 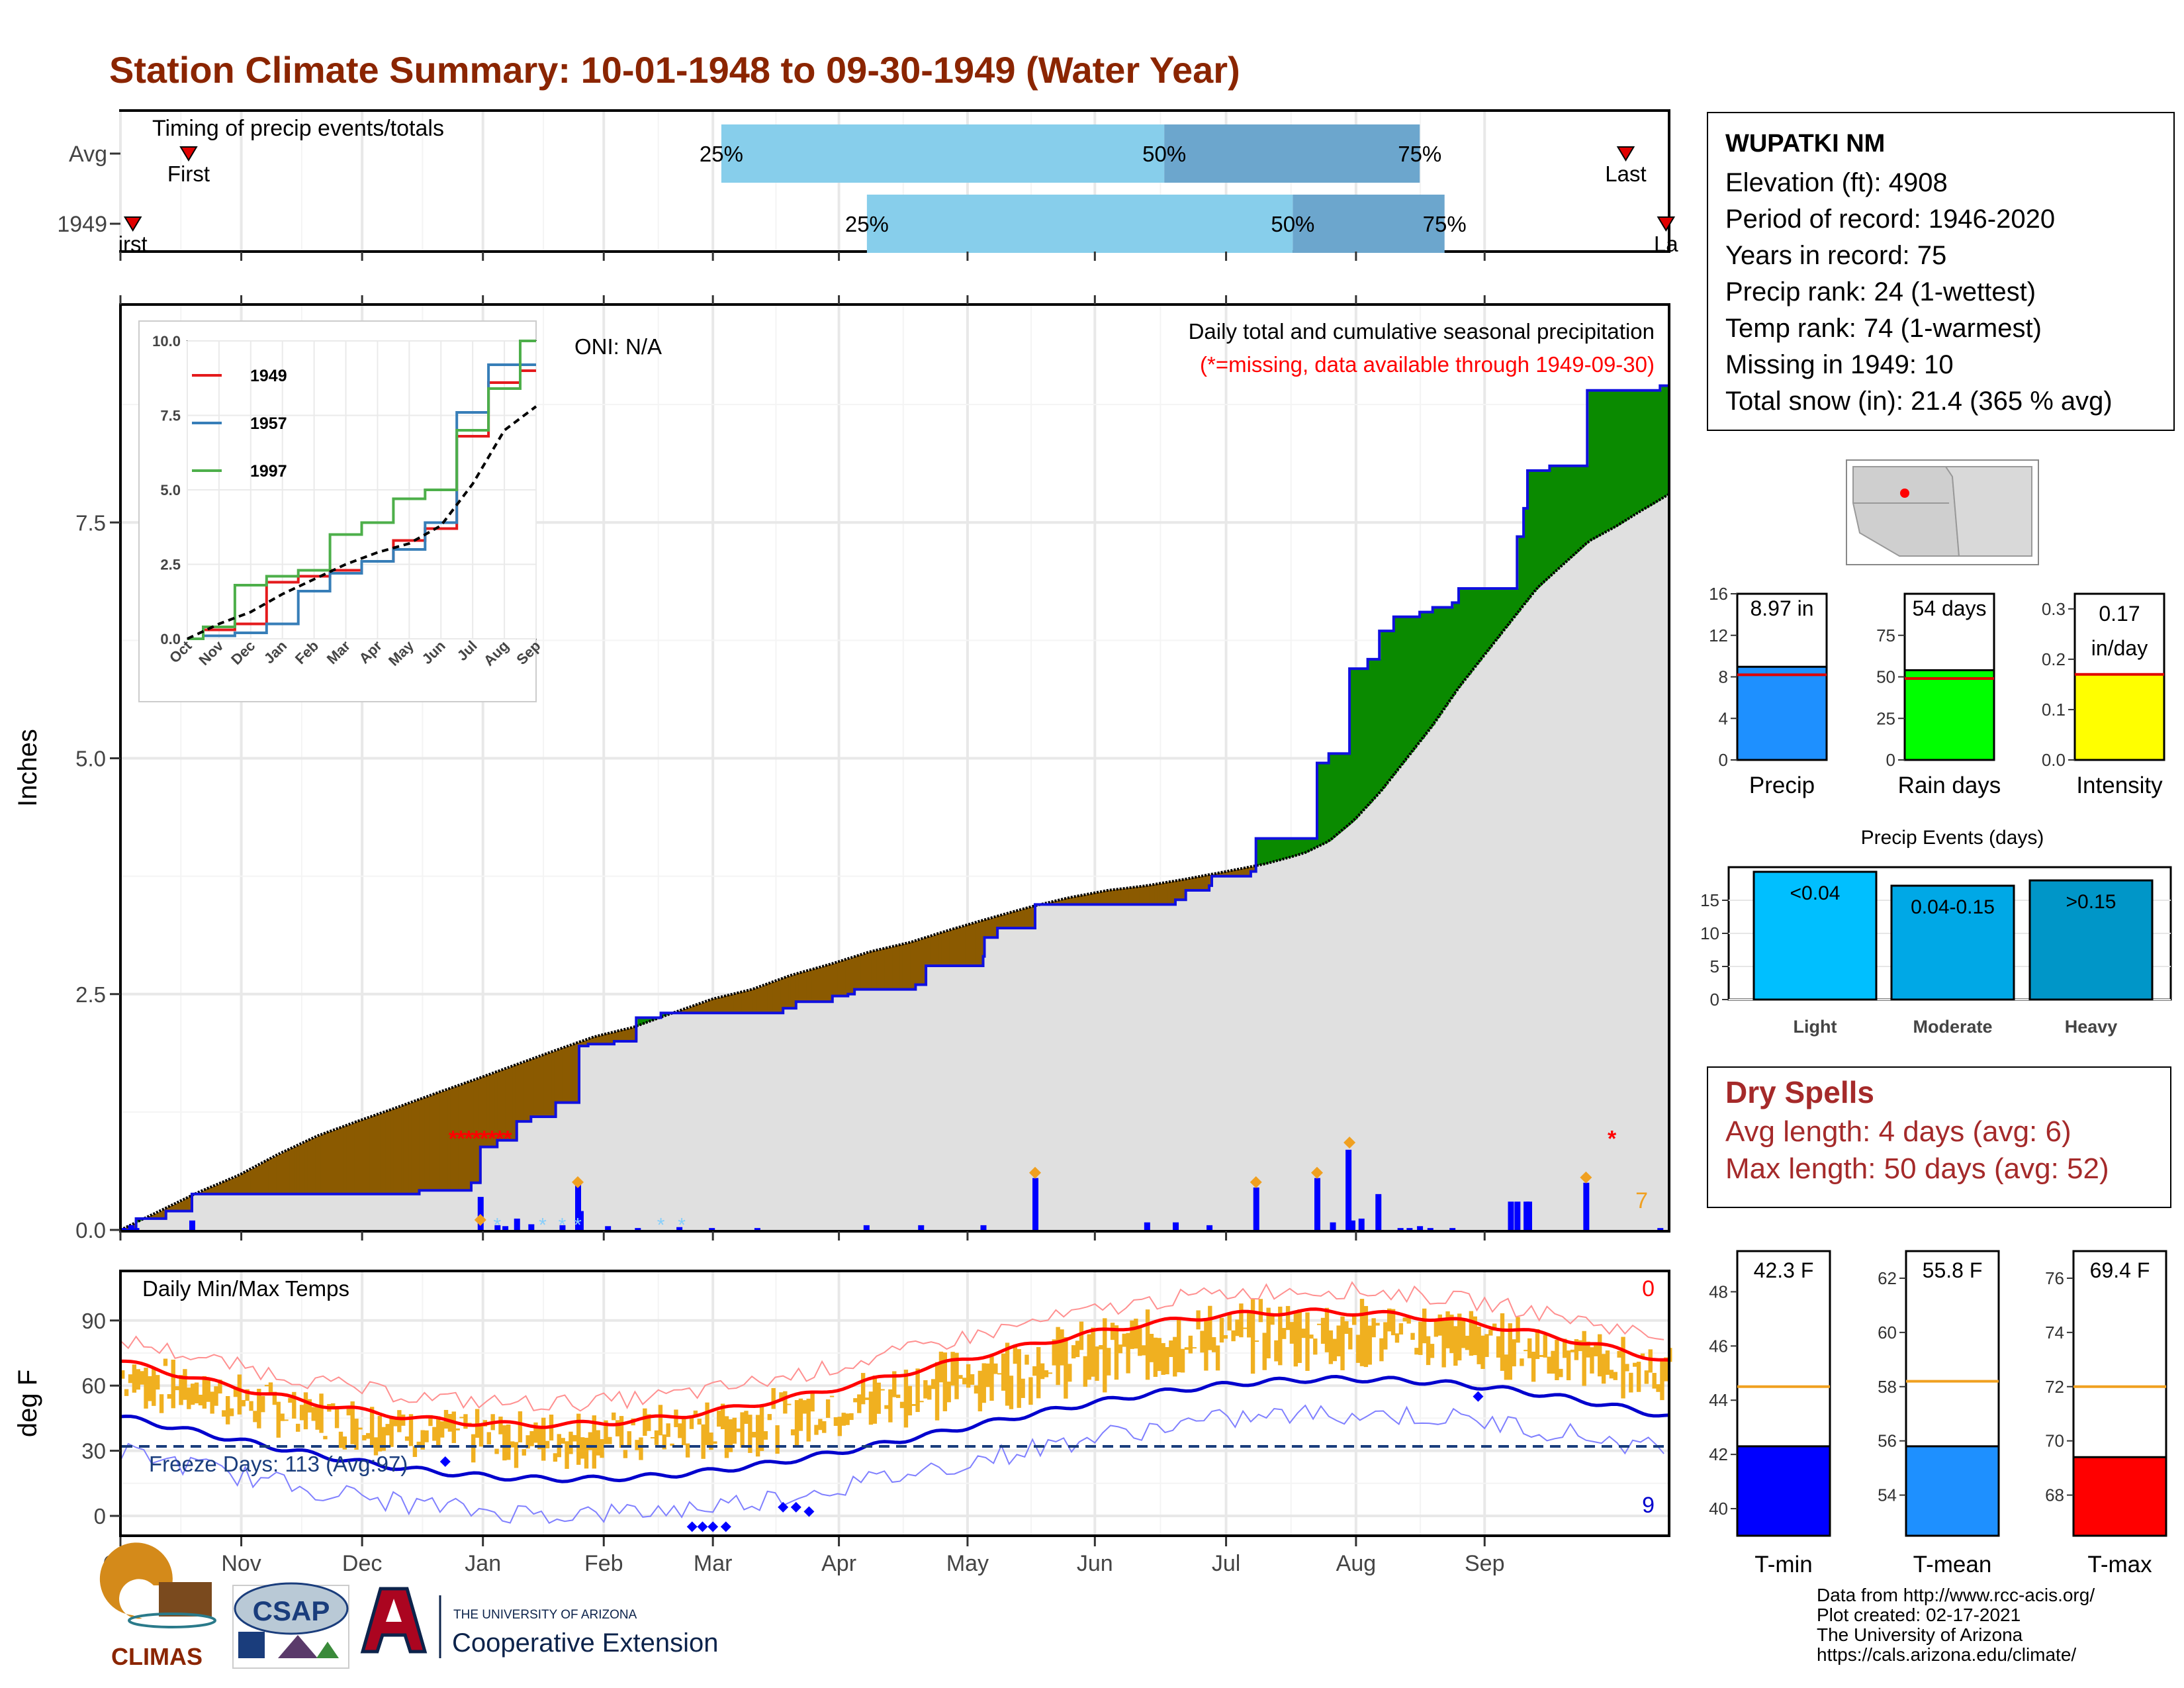 What do you see at coordinates (88, 154) in the screenshot?
I see `timing-row-label: Avg` at bounding box center [88, 154].